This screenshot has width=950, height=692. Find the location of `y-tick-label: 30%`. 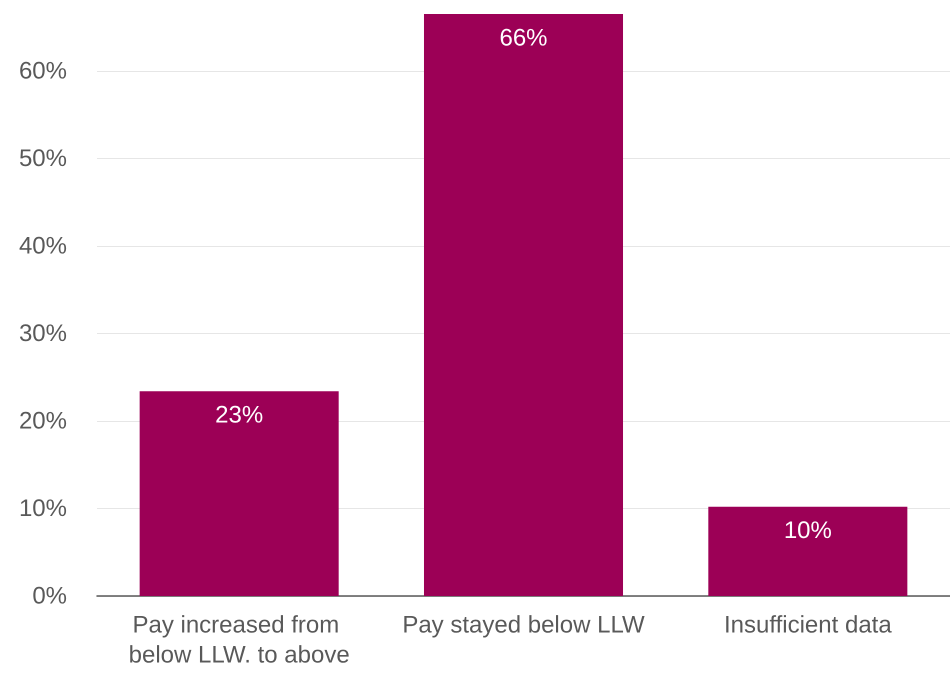

y-tick-label: 30% is located at coordinates (42, 333).